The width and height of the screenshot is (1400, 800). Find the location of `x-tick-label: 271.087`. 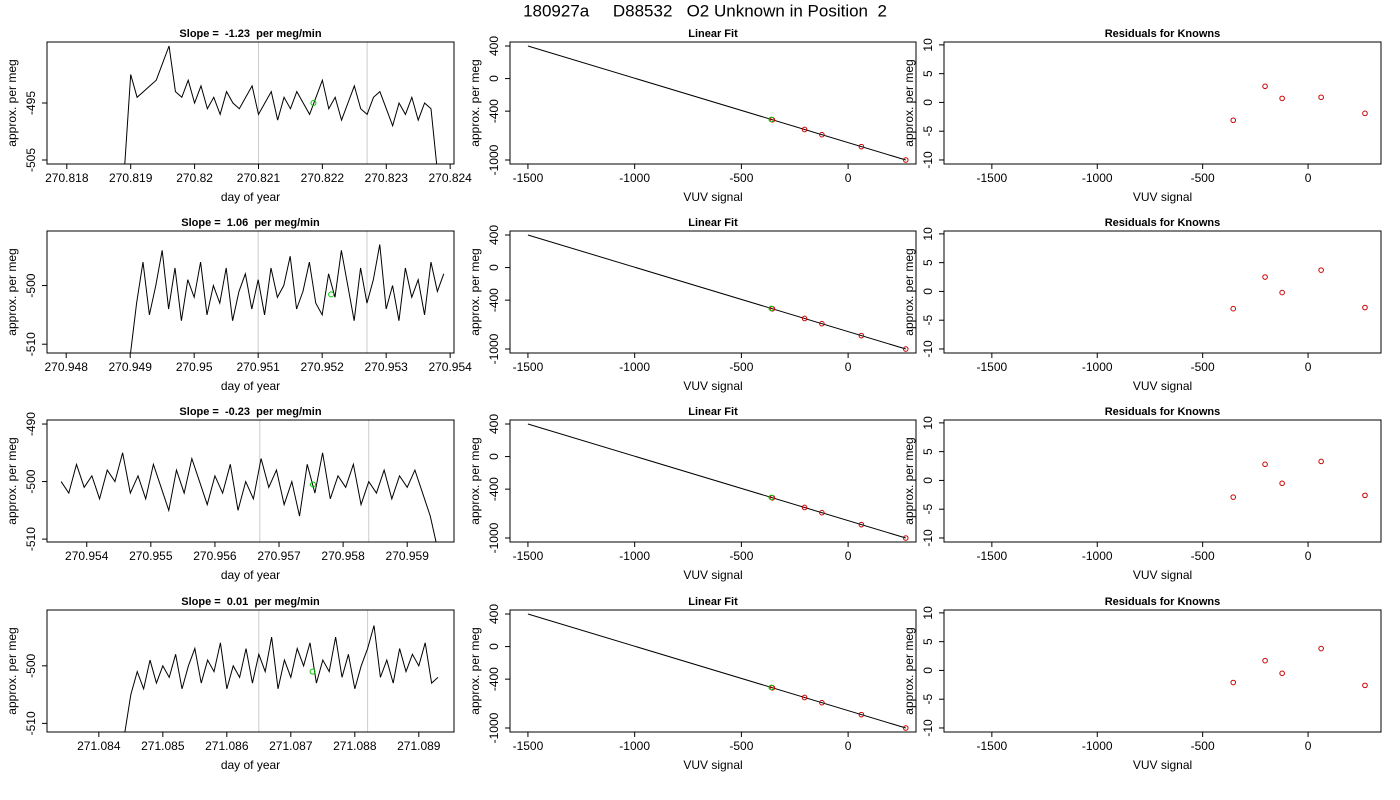

x-tick-label: 271.087 is located at coordinates (291, 746).